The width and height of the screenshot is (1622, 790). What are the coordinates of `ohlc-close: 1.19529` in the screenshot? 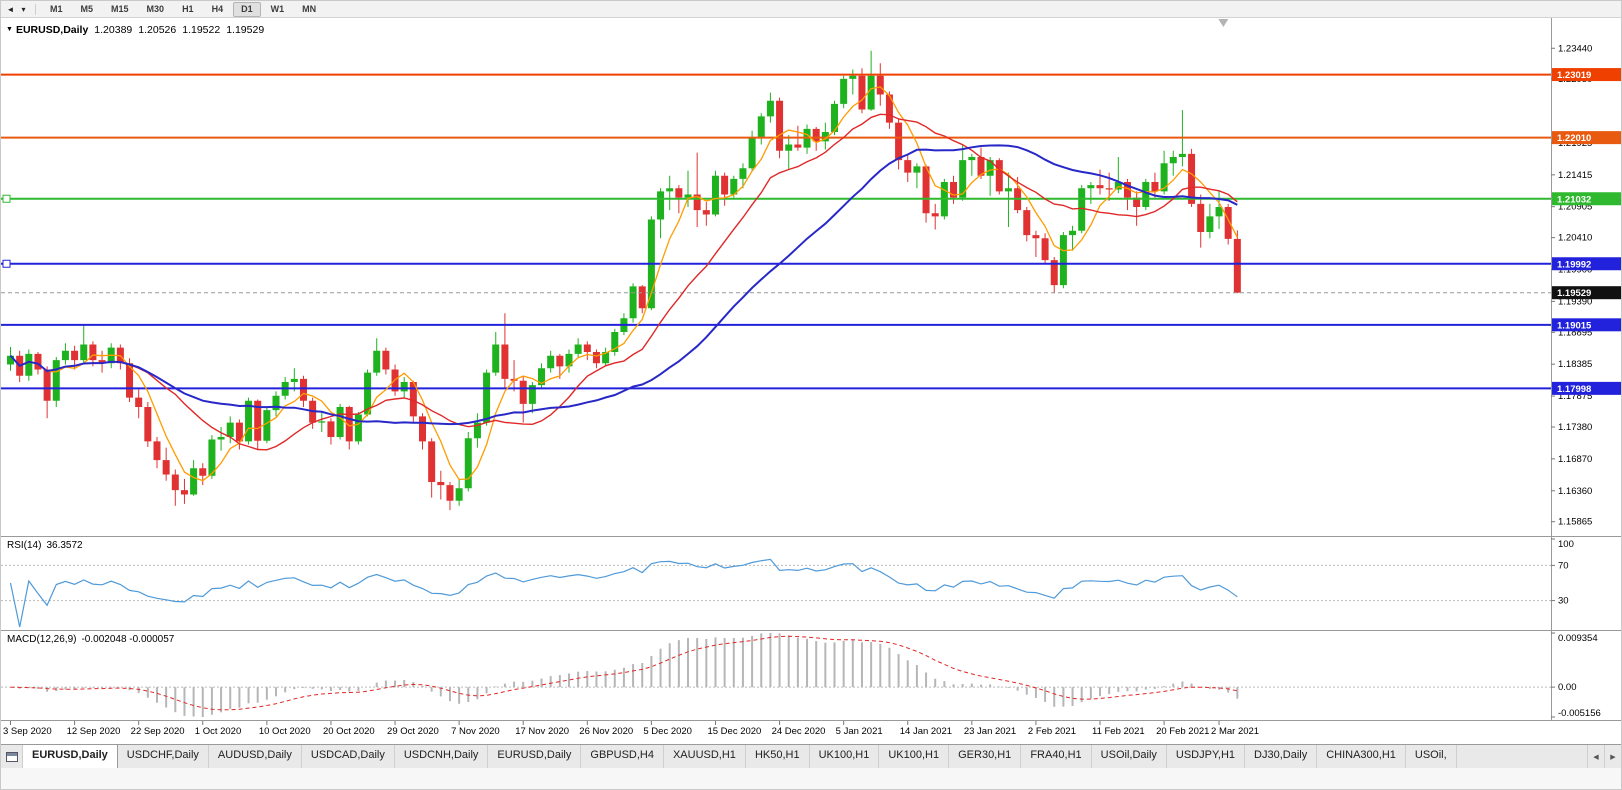 It's located at (245, 30).